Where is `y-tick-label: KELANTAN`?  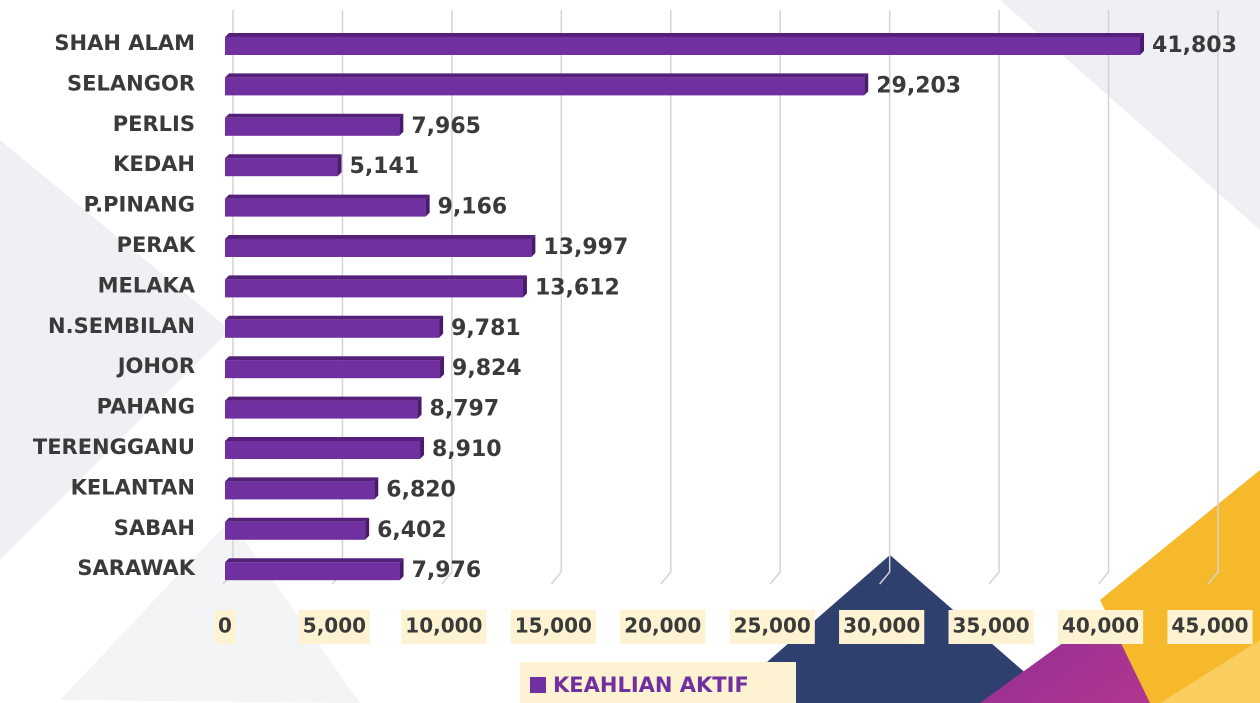 y-tick-label: KELANTAN is located at coordinates (133, 487).